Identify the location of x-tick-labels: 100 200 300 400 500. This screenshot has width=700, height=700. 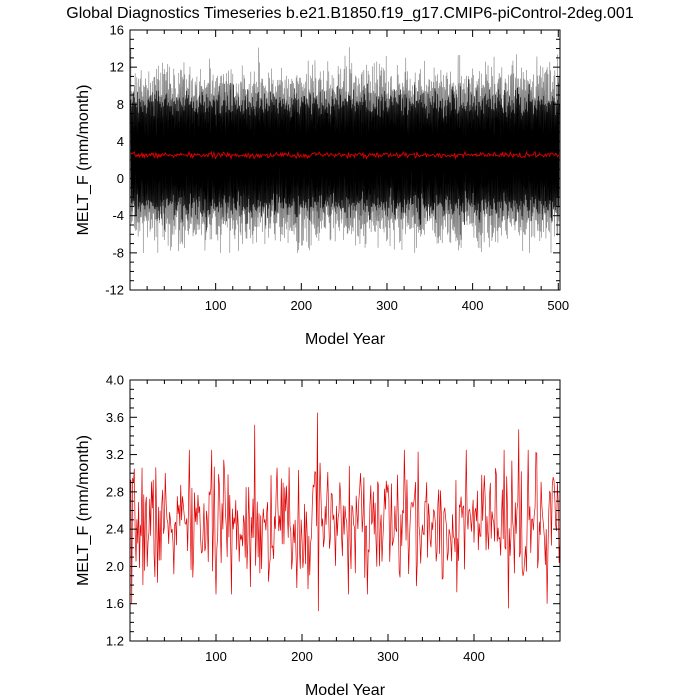
(387, 305).